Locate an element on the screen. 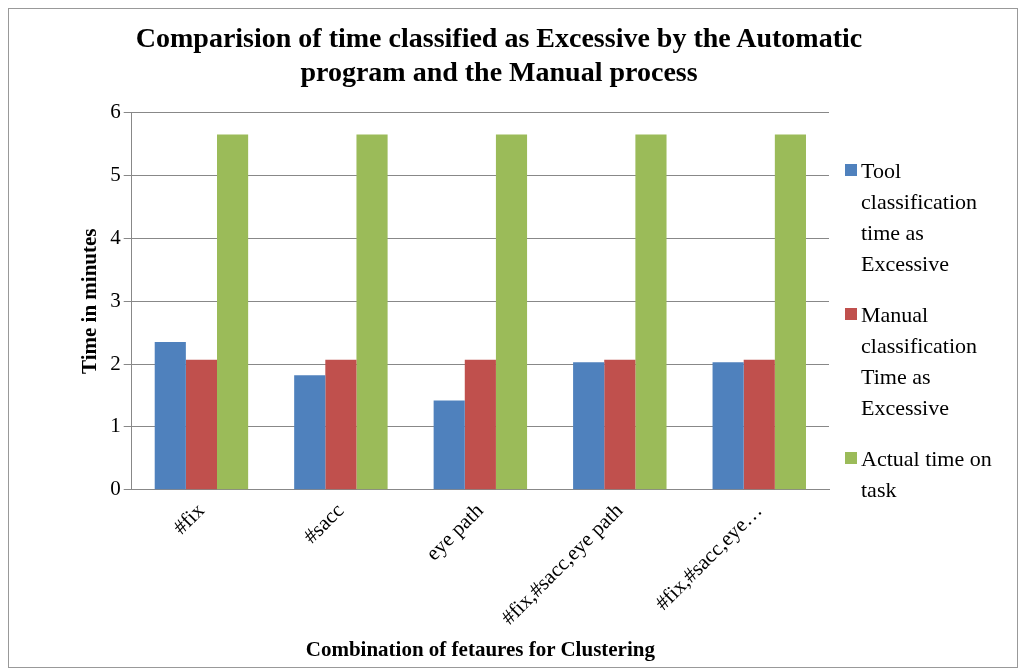  chart-title: Comparision of time classified as Excessive by the Automatic program and the Manual process is located at coordinates (499, 55).